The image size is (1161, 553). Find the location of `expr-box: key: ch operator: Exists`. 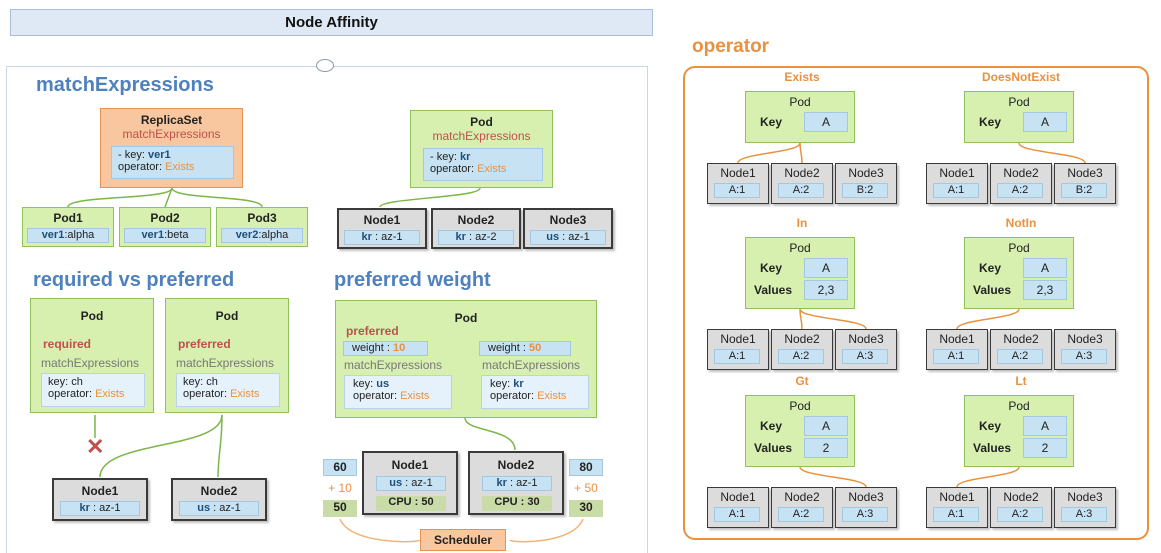

expr-box: key: ch operator: Exists is located at coordinates (228, 390).